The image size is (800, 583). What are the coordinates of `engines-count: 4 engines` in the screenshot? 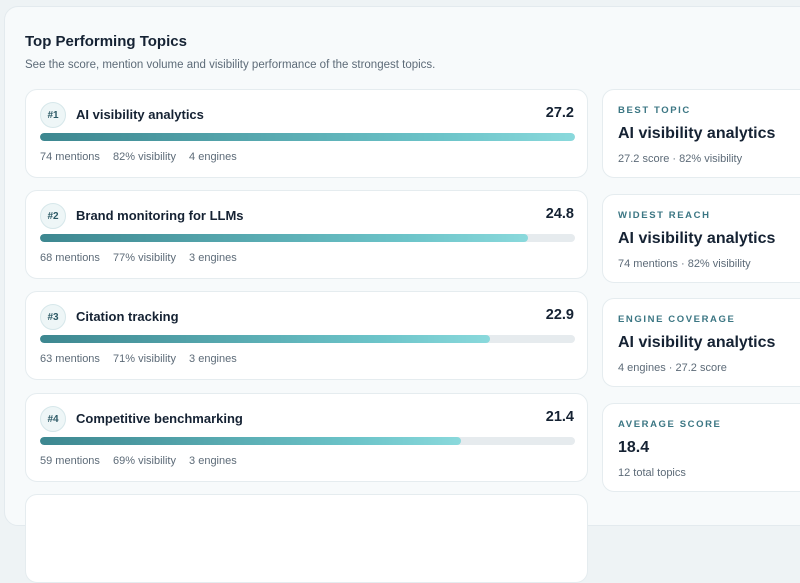 It's located at (213, 157).